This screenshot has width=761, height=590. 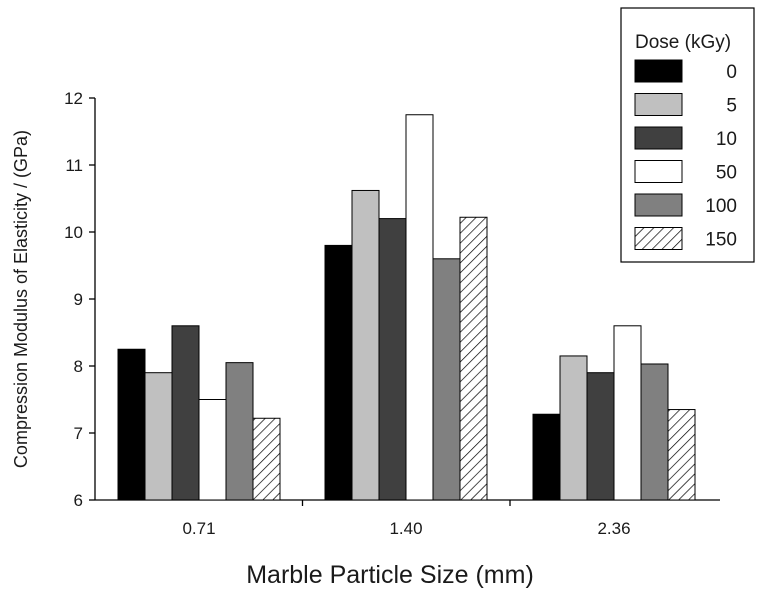 What do you see at coordinates (446, 379) in the screenshot?
I see `bar-1.40-dose-100` at bounding box center [446, 379].